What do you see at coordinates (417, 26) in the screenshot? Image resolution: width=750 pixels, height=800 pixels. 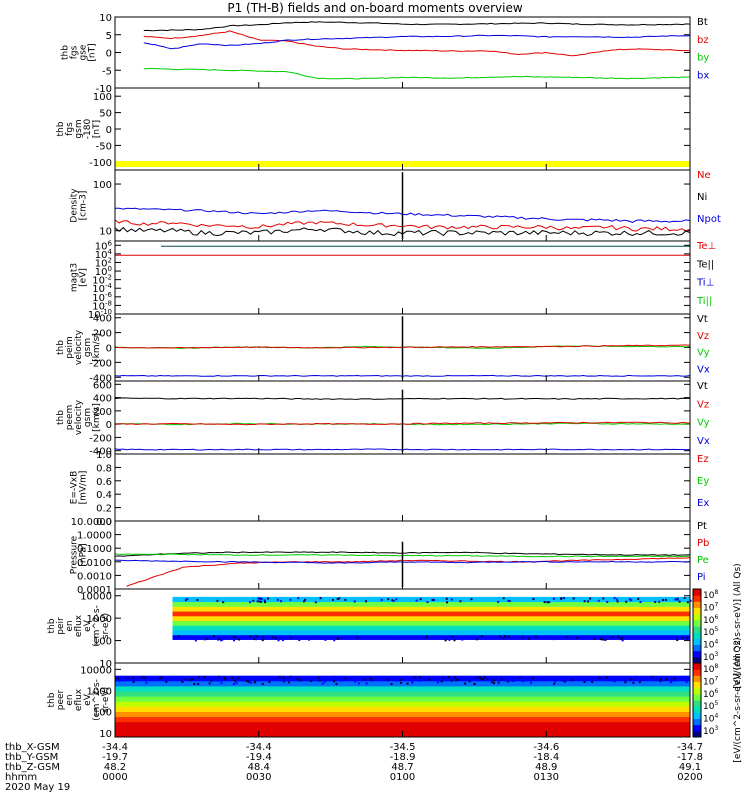 I see `series-line-bt` at bounding box center [417, 26].